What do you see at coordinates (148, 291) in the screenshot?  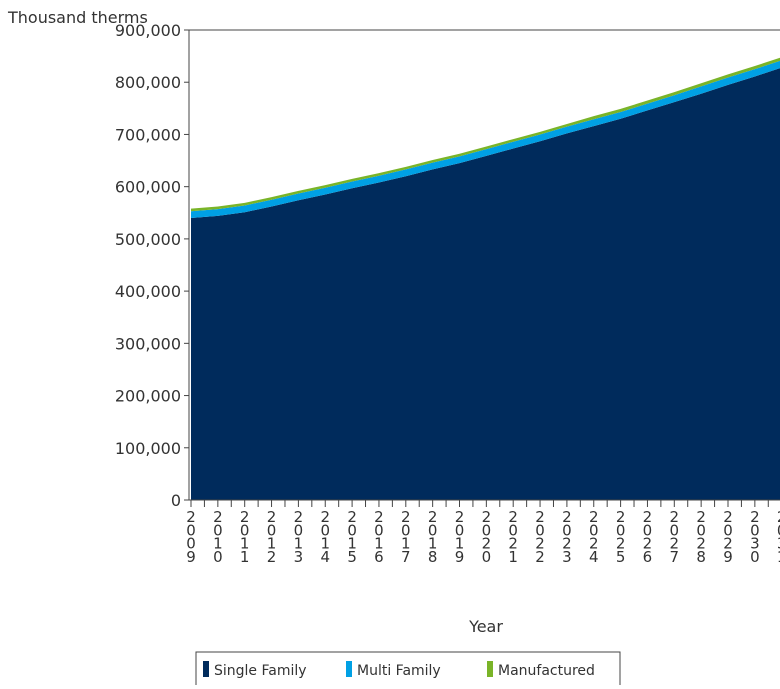 I see `y-tick-label: 400,000` at bounding box center [148, 291].